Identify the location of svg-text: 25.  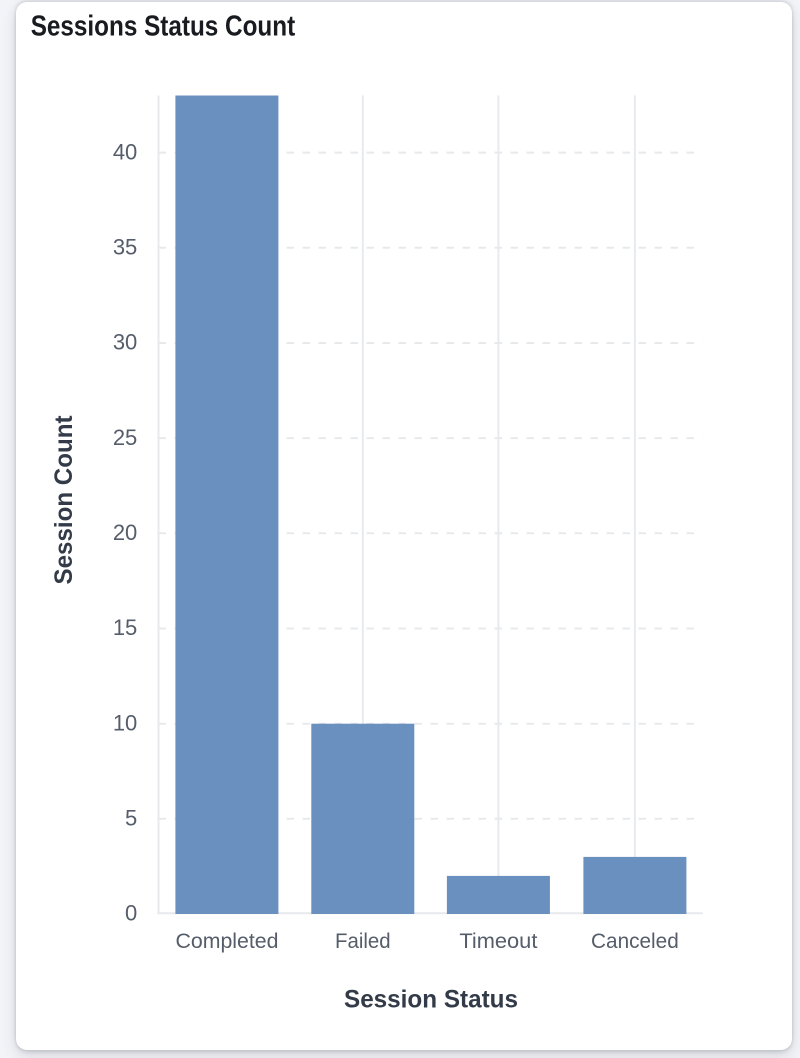
(125, 437).